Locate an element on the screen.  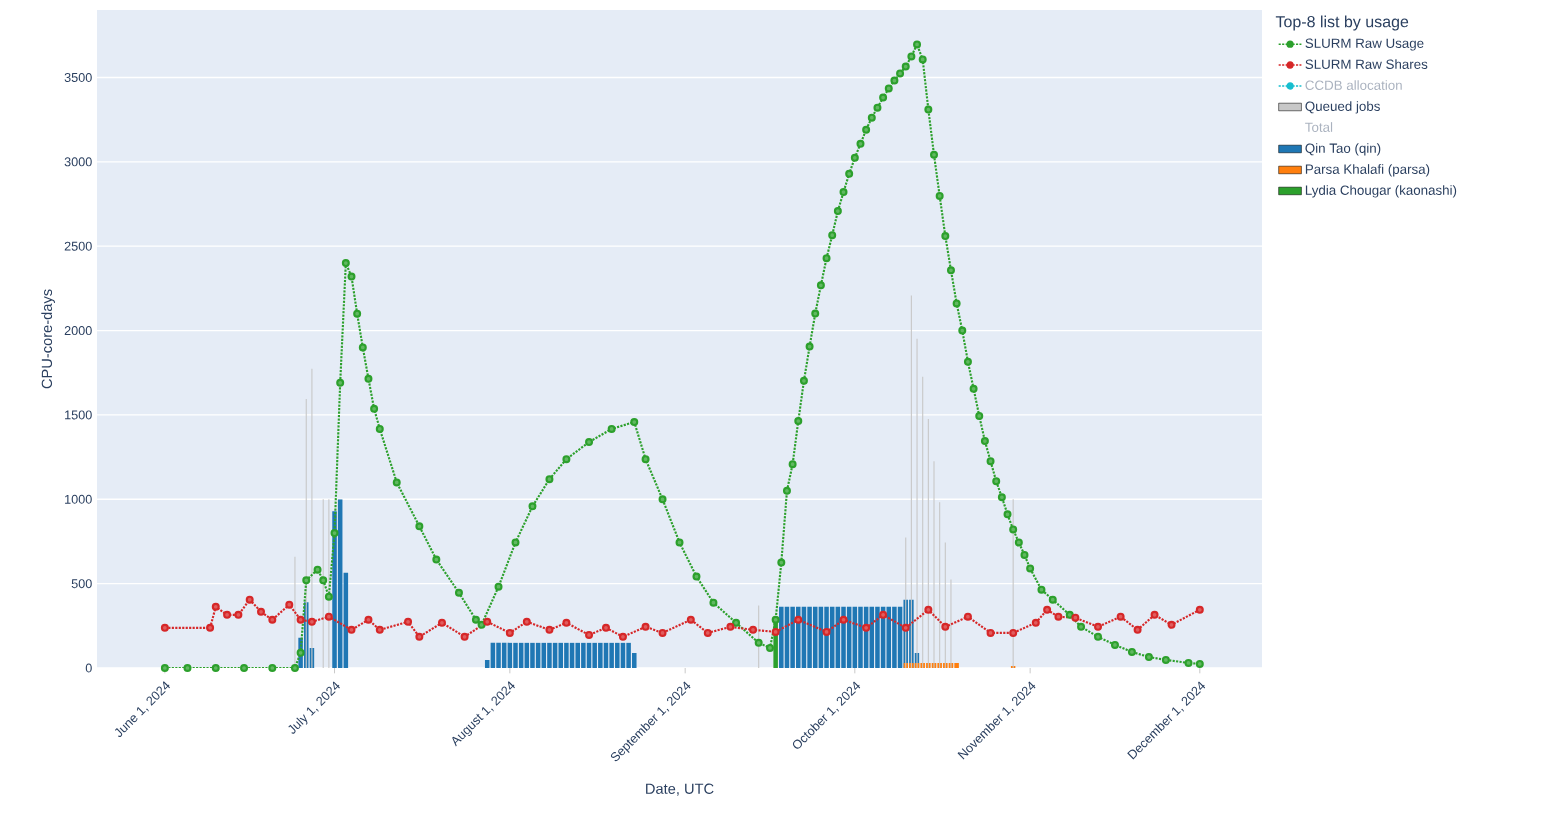
y-axis-title: CPU-core-days is located at coordinates (48, 339).